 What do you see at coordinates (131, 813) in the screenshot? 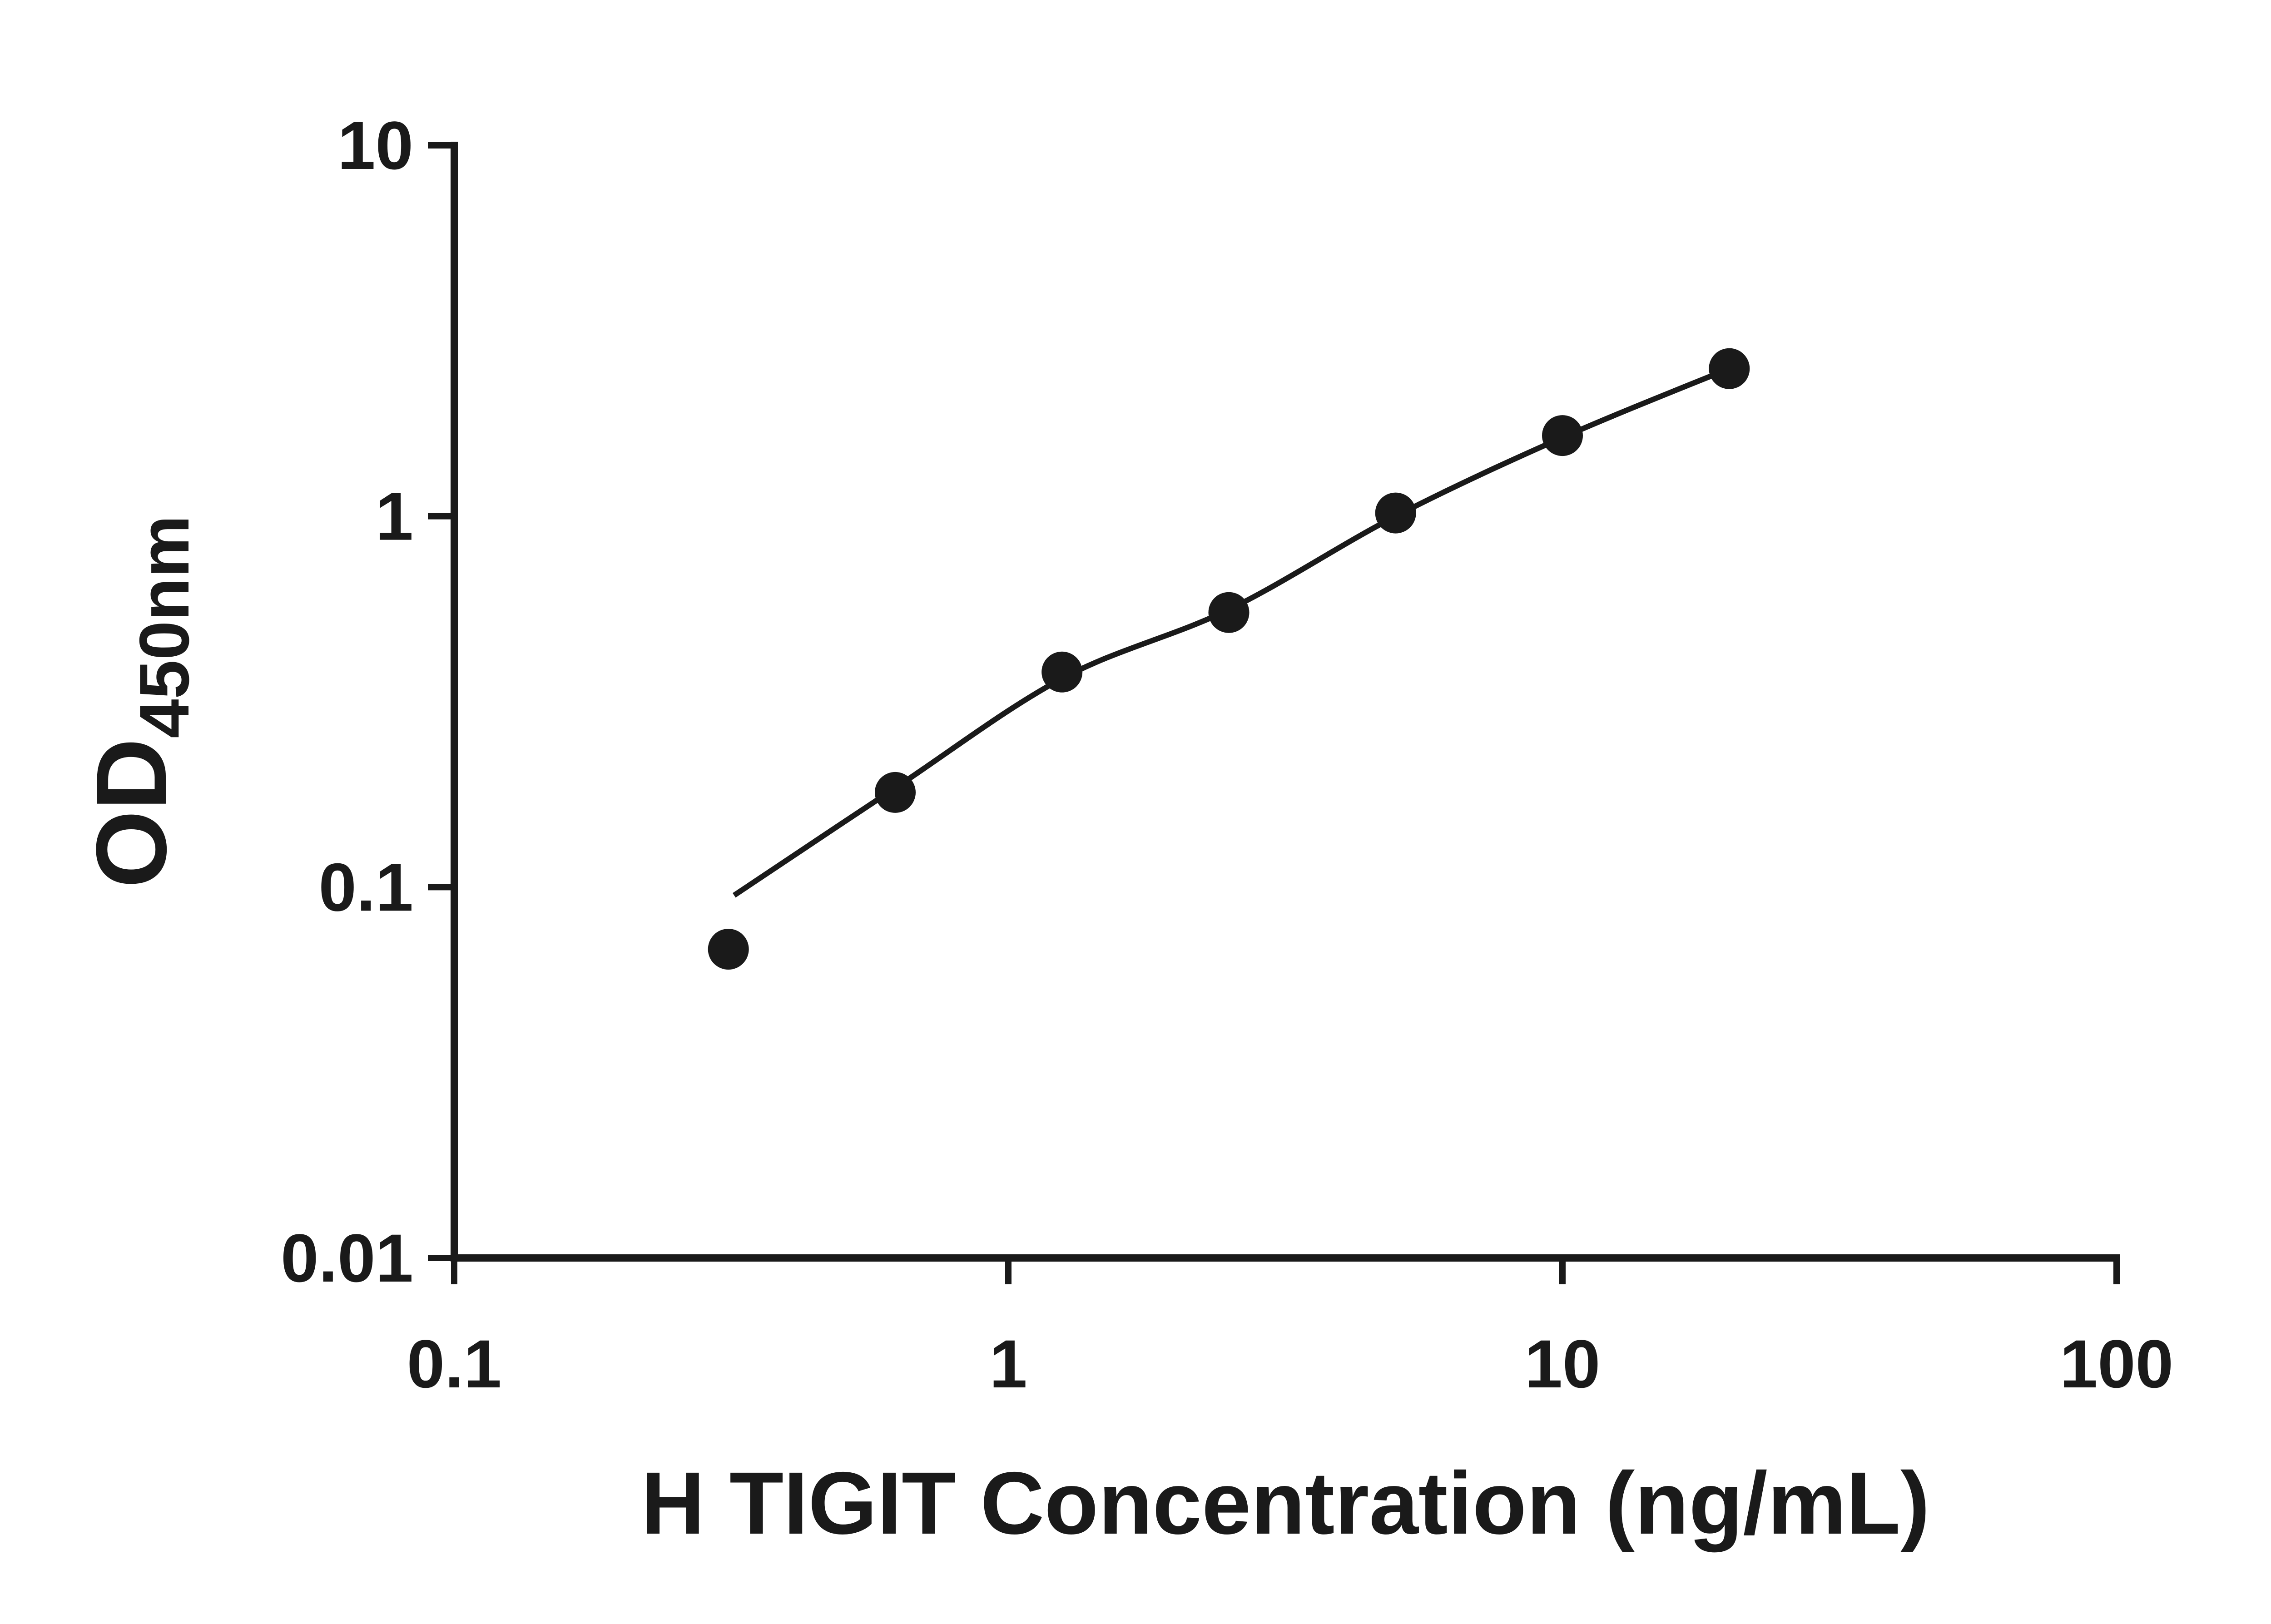
I see `y-axis-title-main: OD` at bounding box center [131, 813].